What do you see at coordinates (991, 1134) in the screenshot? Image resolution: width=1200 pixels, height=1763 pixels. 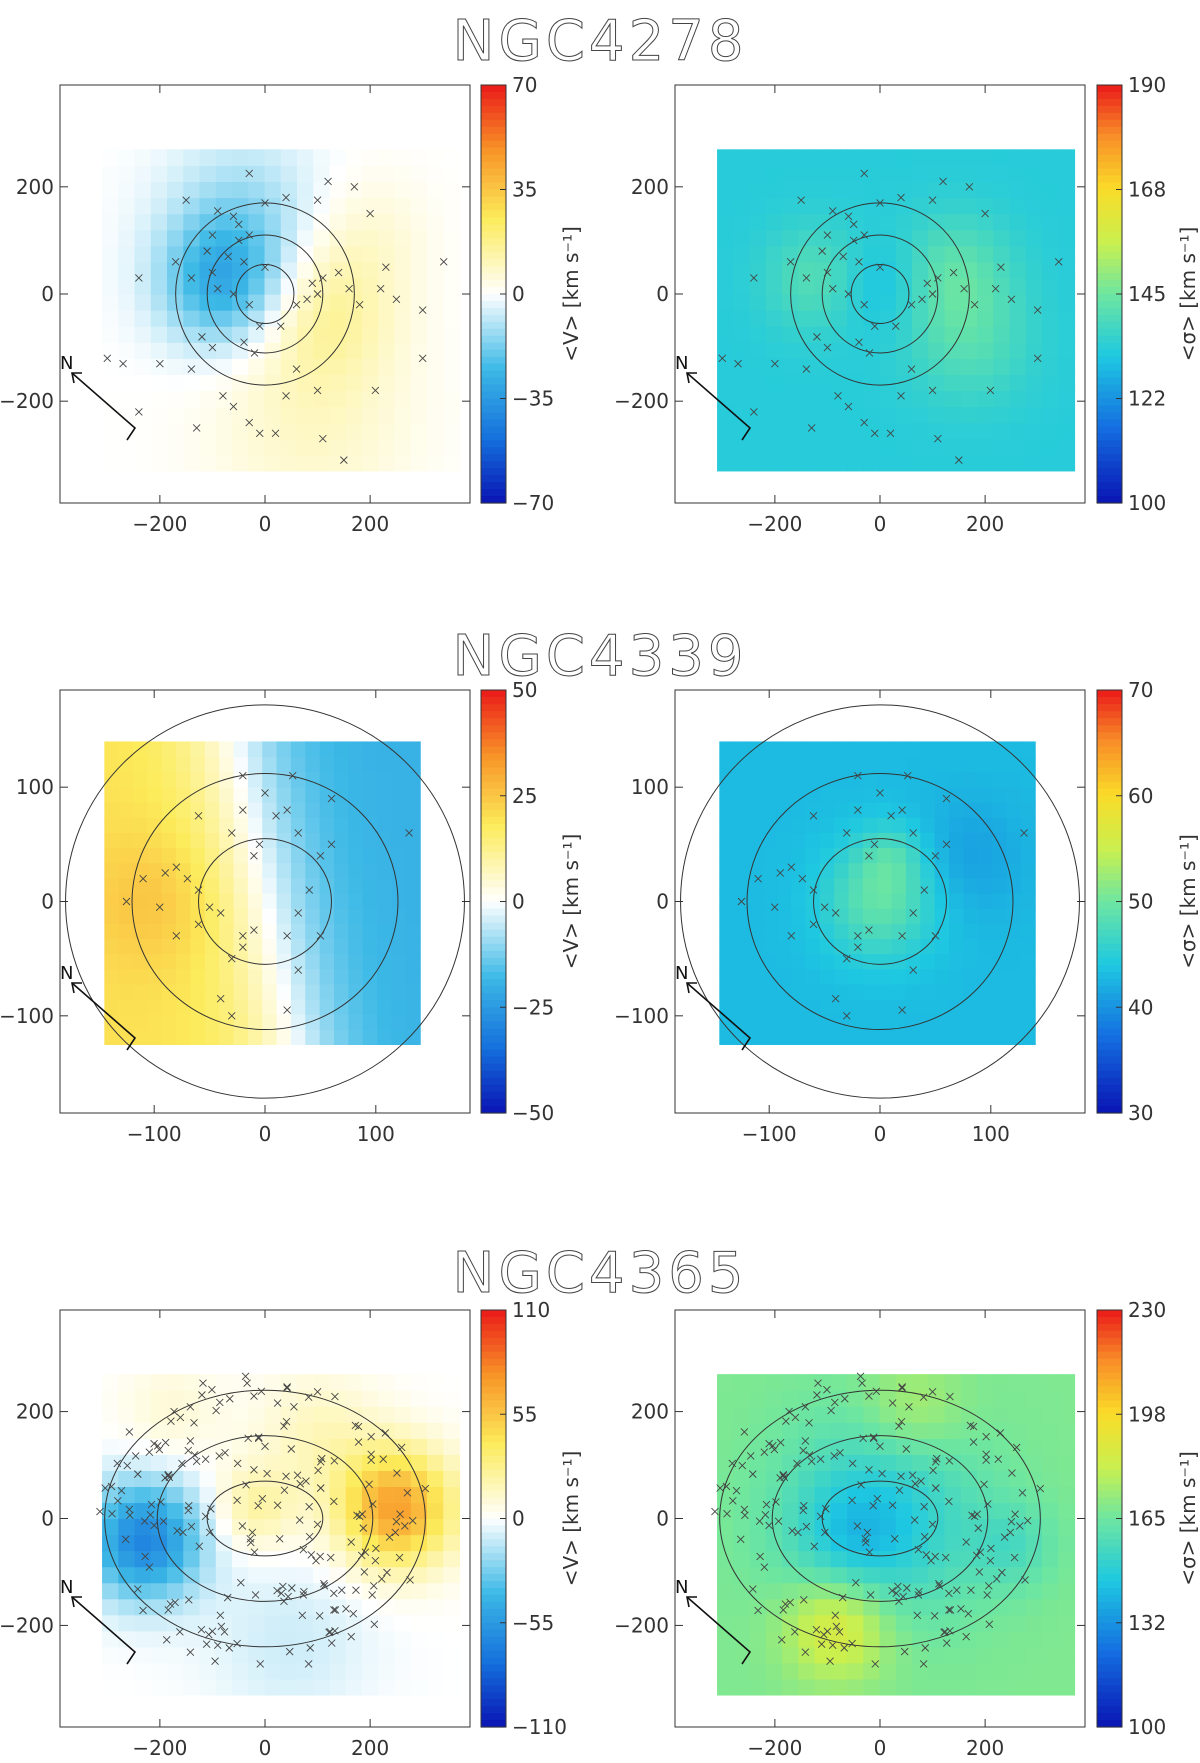 I see `x-tick-label: 100` at bounding box center [991, 1134].